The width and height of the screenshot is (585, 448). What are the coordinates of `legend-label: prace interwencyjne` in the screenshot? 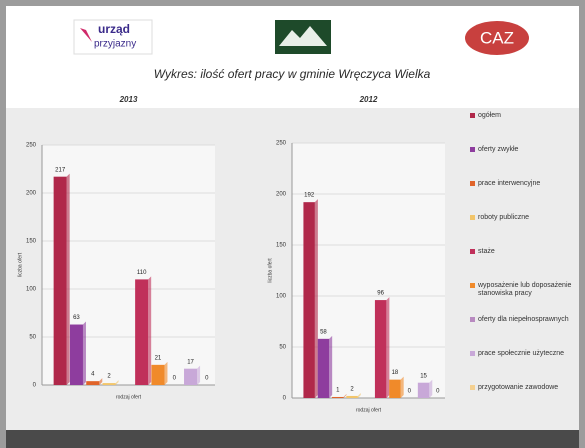 It's located at (509, 183).